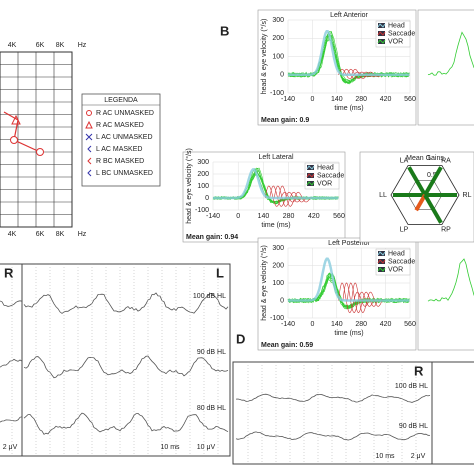 This screenshot has width=474, height=474. I want to click on panel-label: D, so click(240, 338).